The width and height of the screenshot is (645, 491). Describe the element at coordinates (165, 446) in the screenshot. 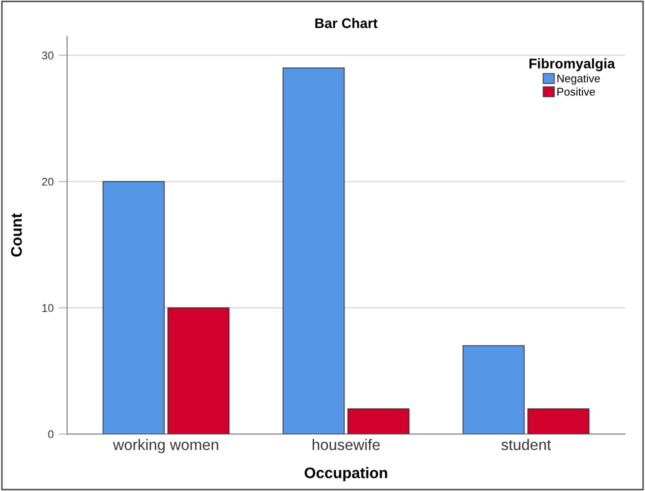

I see `x-tick-label: working women` at that location.